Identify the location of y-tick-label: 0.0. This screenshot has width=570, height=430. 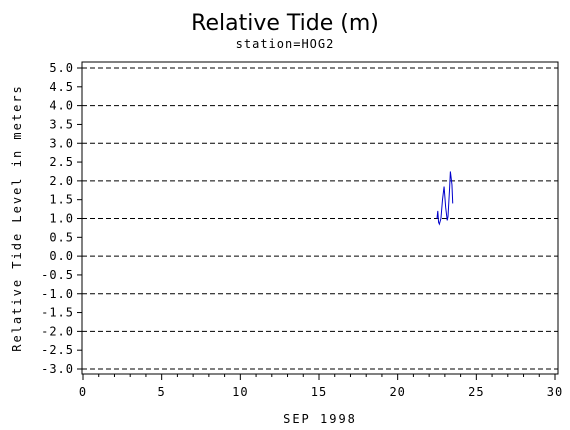
(61, 256).